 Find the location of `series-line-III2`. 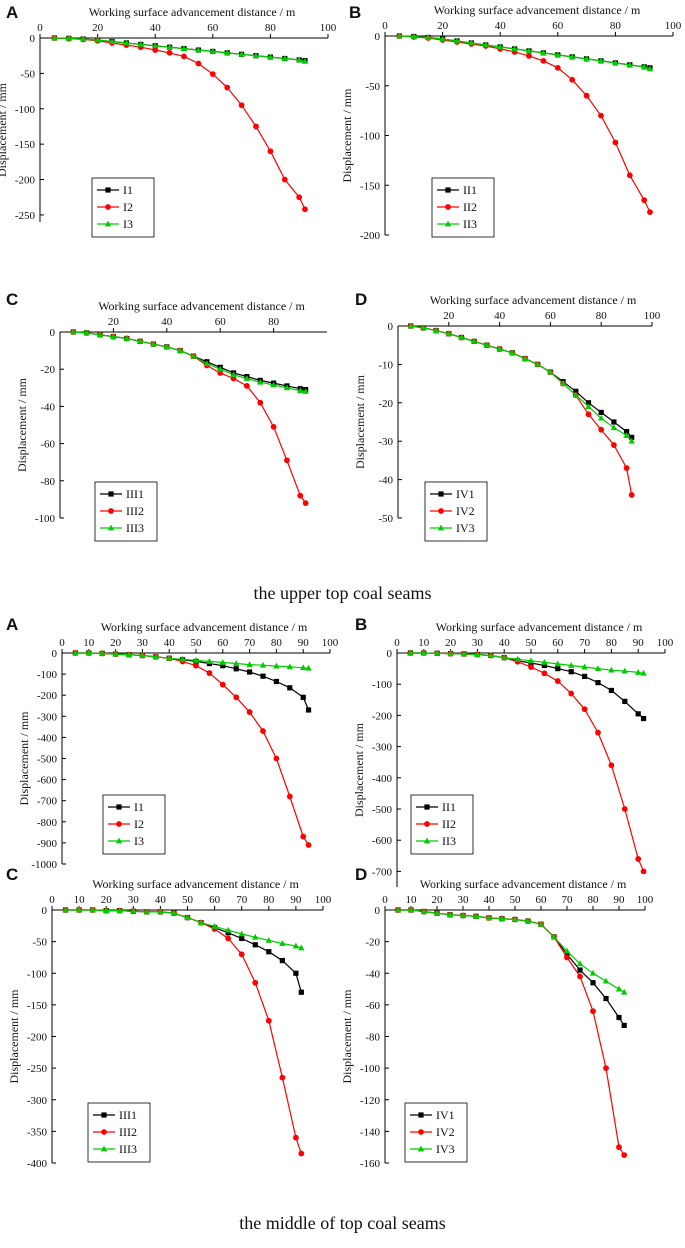

series-line-III2 is located at coordinates (190, 417).